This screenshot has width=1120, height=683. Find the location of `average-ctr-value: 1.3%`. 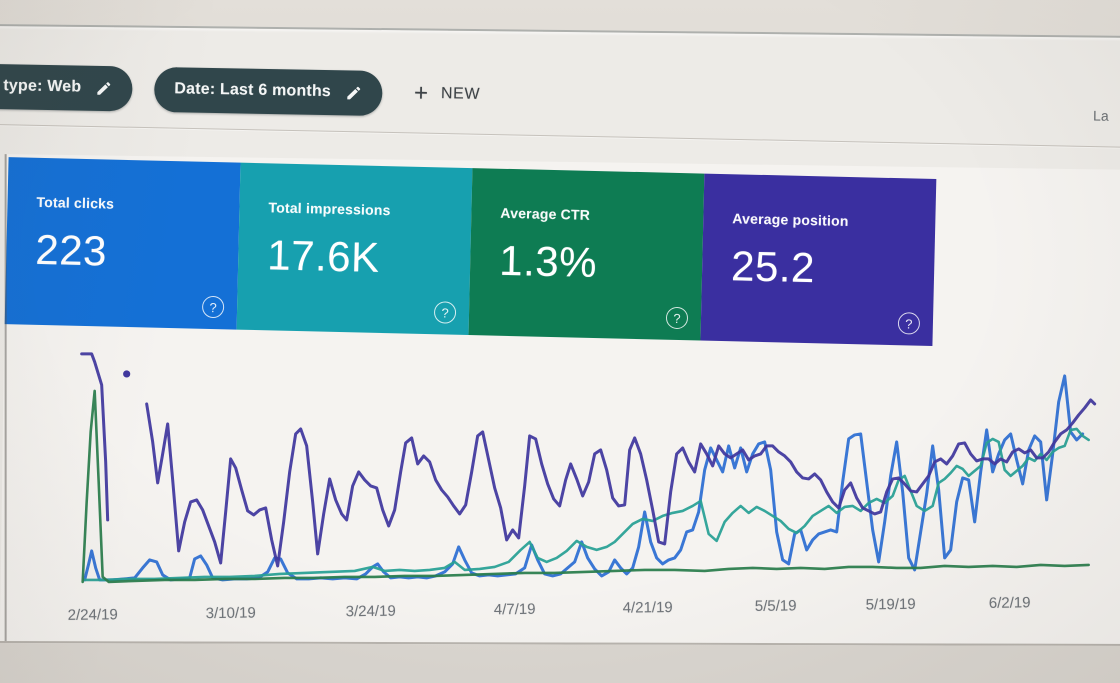

average-ctr-value: 1.3% is located at coordinates (548, 261).